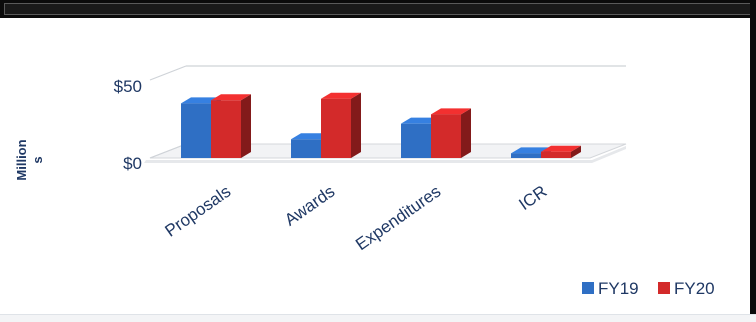 Image resolution: width=756 pixels, height=322 pixels. I want to click on bar-side-proposals-fy20, so click(246, 126).